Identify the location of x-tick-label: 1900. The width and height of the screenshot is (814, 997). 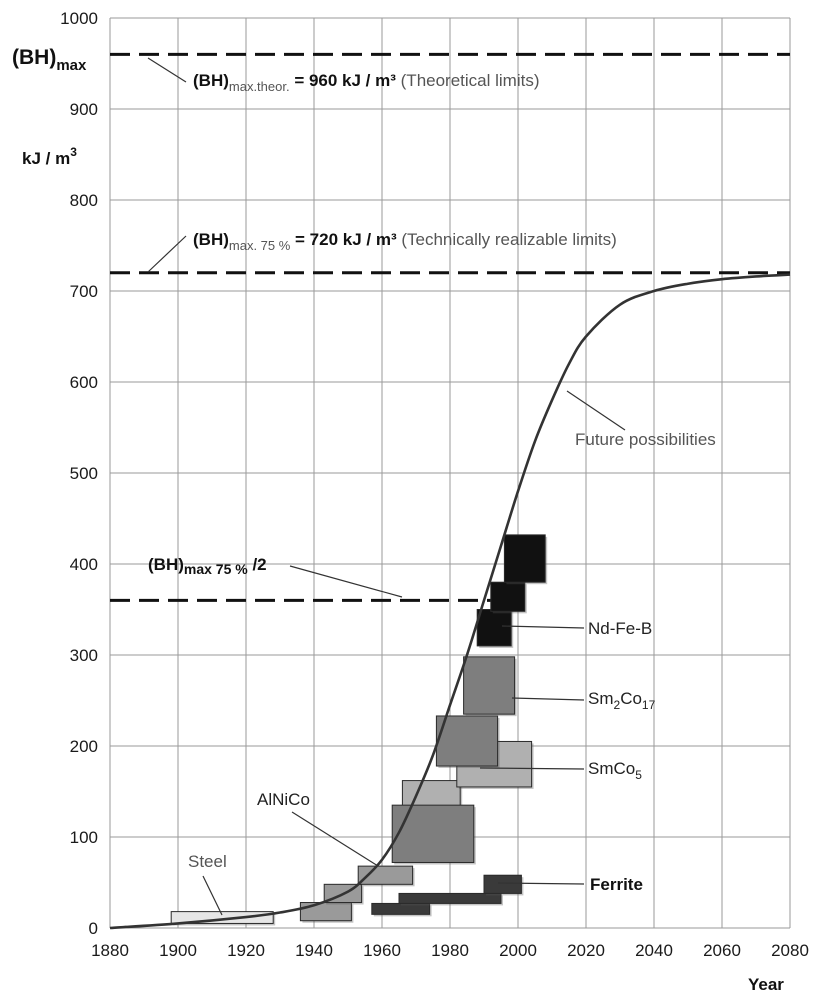
(178, 950).